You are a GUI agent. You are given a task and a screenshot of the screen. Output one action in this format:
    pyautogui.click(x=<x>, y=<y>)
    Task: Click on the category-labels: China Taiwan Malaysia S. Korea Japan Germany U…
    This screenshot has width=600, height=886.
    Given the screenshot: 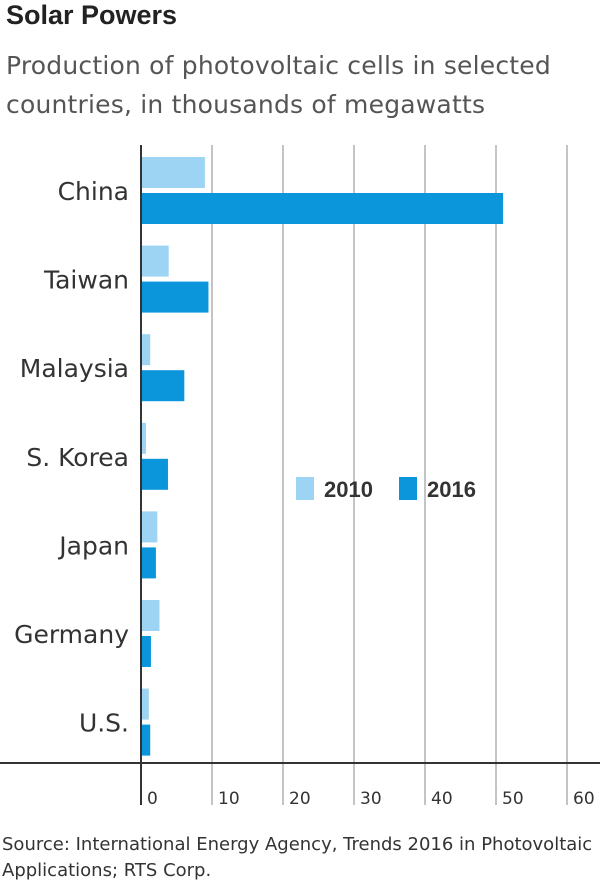 What is the action you would take?
    pyautogui.click(x=71, y=457)
    